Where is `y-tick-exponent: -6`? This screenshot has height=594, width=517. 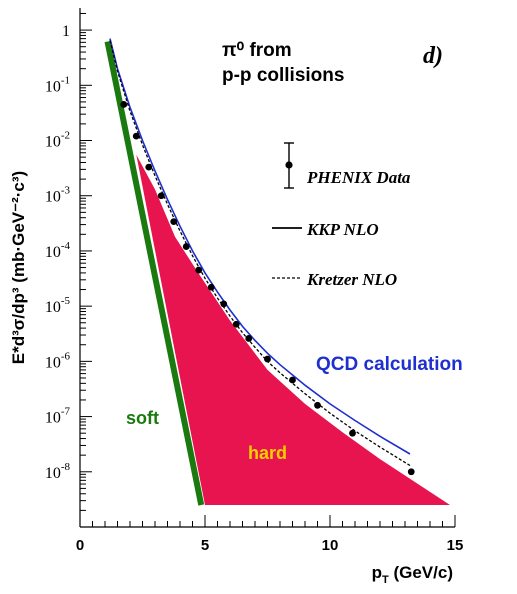 y-tick-exponent: -6 is located at coordinates (66, 356).